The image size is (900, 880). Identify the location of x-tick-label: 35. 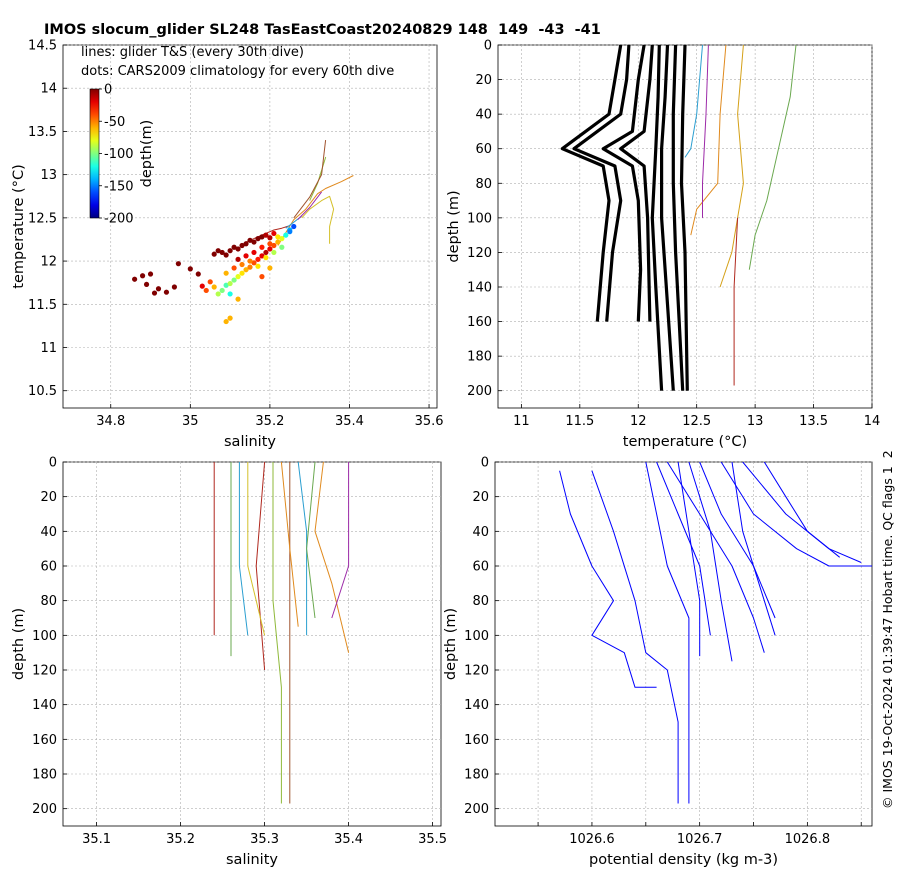
(190, 421).